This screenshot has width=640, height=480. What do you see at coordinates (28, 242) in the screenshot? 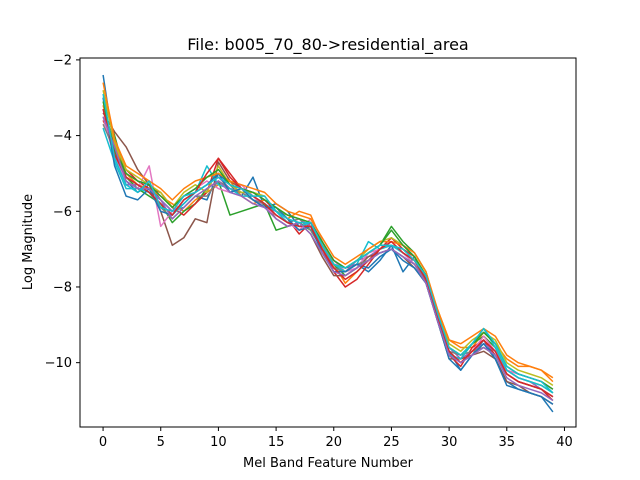
I see `y-axis-label: Log Magnitude` at bounding box center [28, 242].